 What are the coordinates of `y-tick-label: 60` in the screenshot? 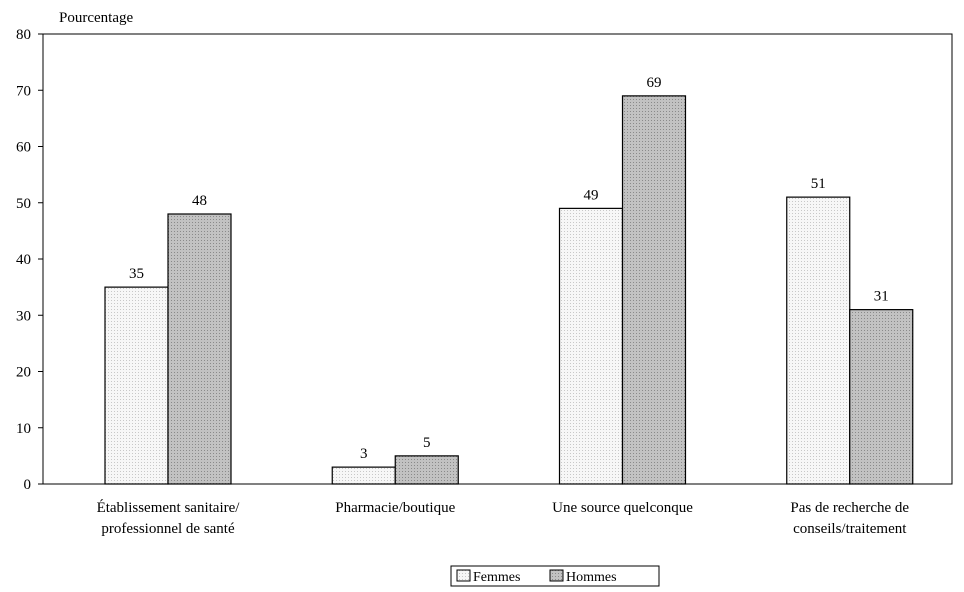 It's located at (23, 148).